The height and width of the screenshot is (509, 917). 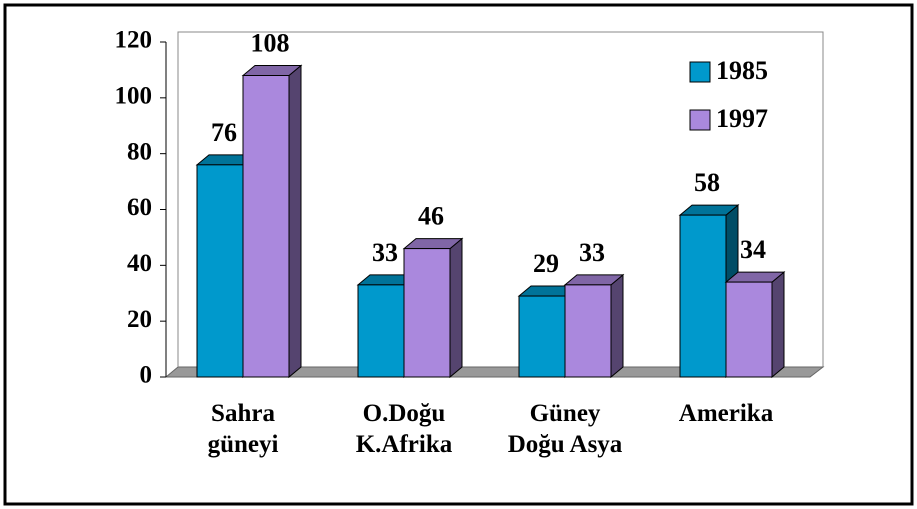 I want to click on y-tick-label: 40, so click(x=139, y=263).